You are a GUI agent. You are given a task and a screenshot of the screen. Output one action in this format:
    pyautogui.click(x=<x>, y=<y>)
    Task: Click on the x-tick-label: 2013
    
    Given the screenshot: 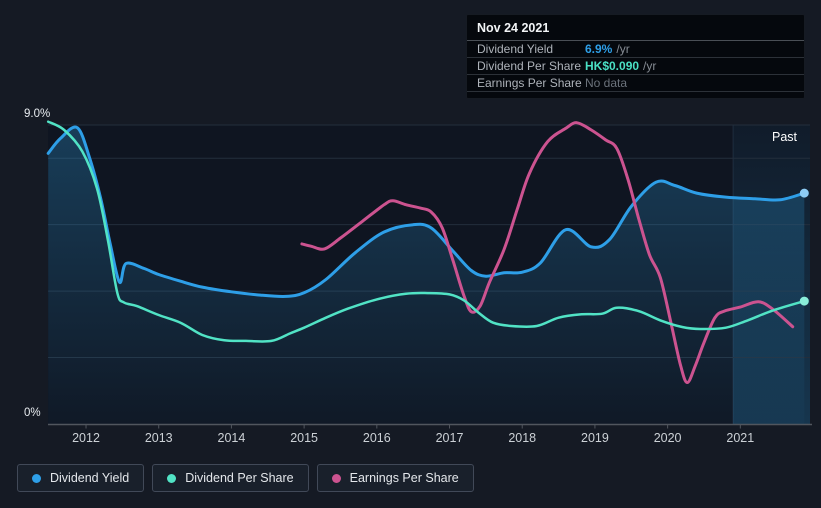 What is the action you would take?
    pyautogui.click(x=159, y=438)
    